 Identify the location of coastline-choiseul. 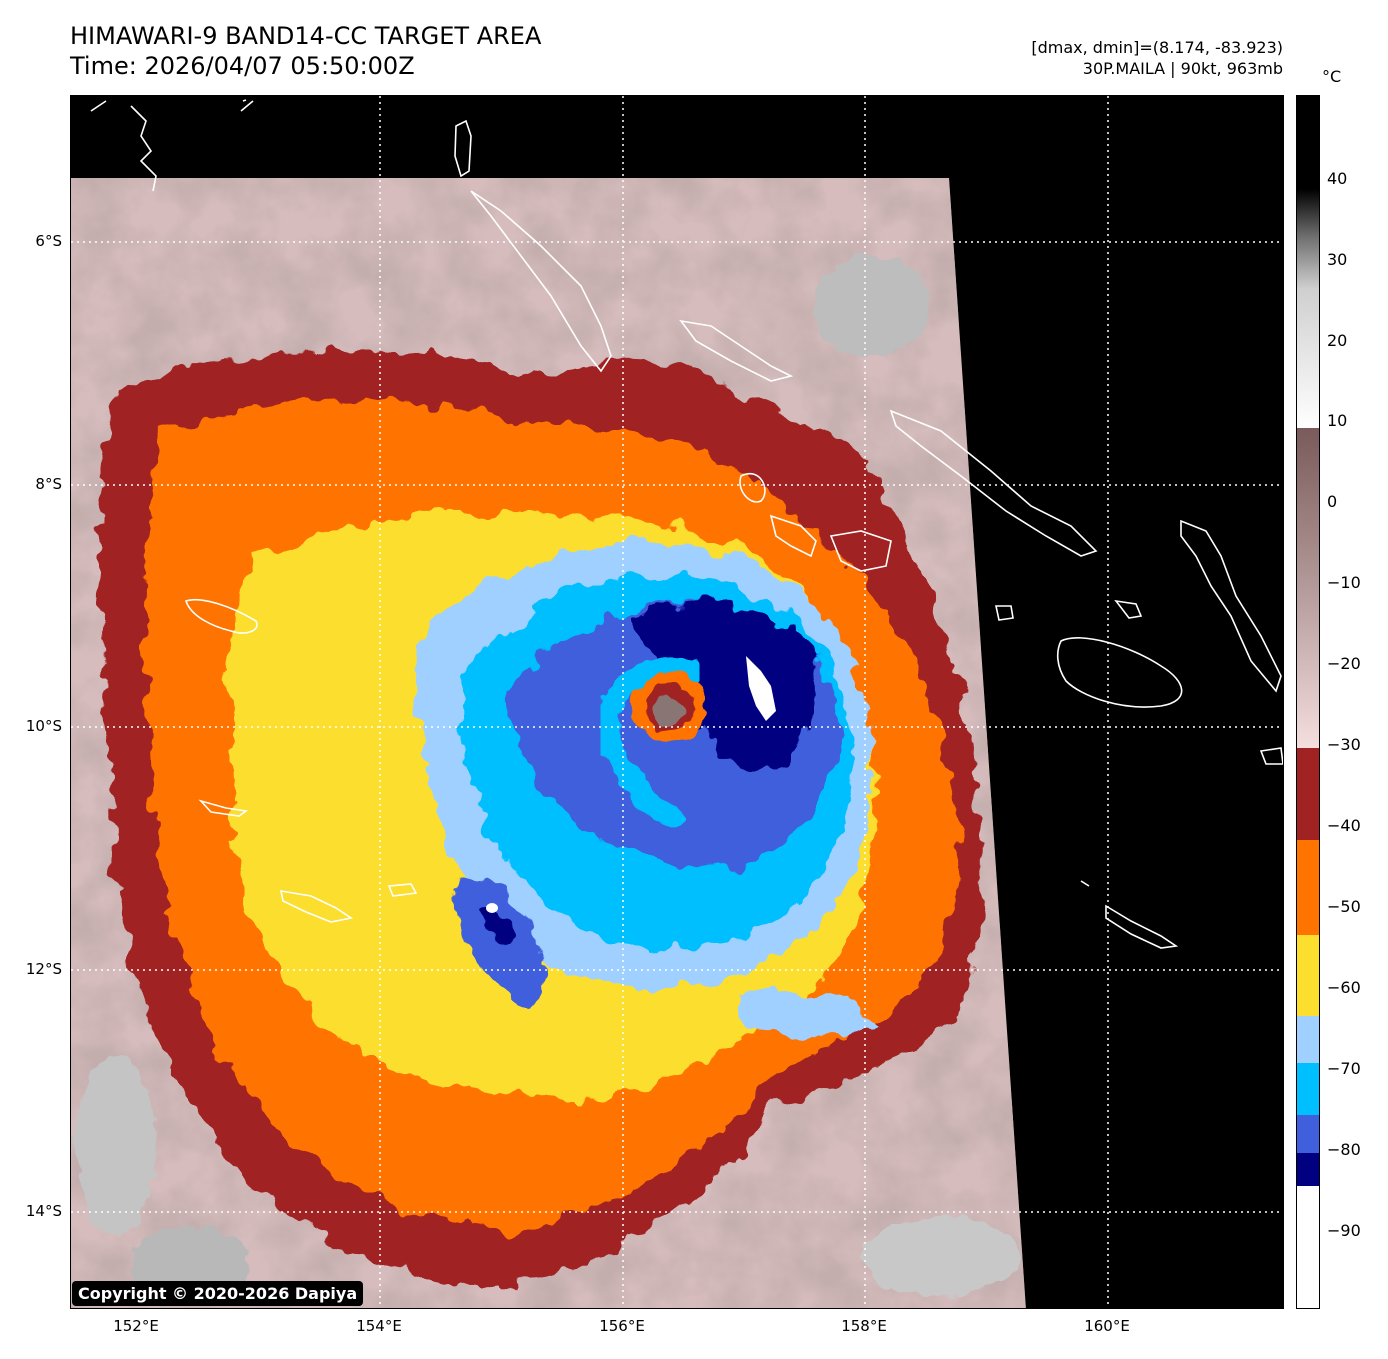
(736, 350).